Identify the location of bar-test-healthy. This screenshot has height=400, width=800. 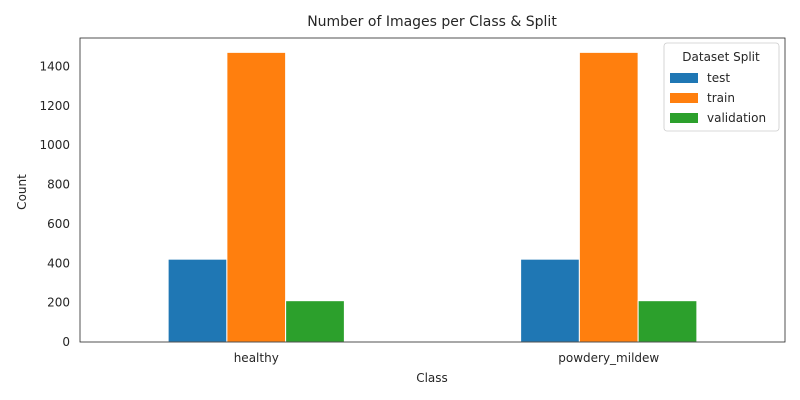
(197, 300).